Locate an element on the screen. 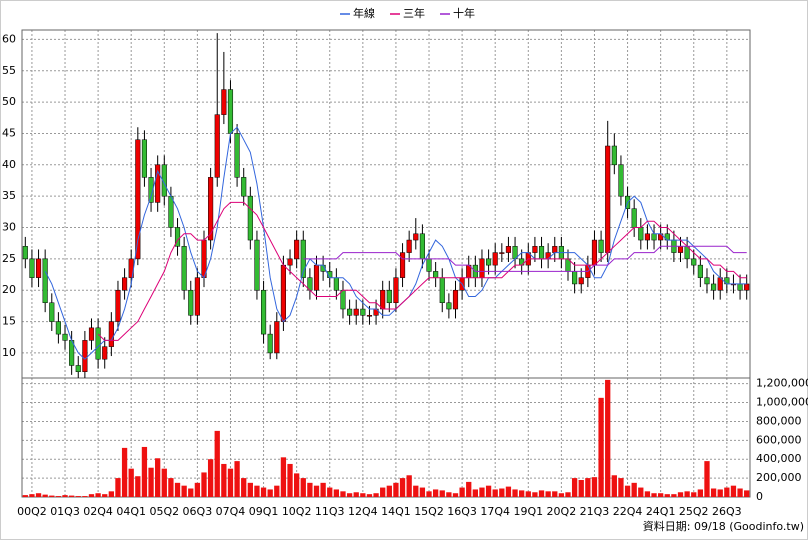  legend-label: 三年 is located at coordinates (414, 13).